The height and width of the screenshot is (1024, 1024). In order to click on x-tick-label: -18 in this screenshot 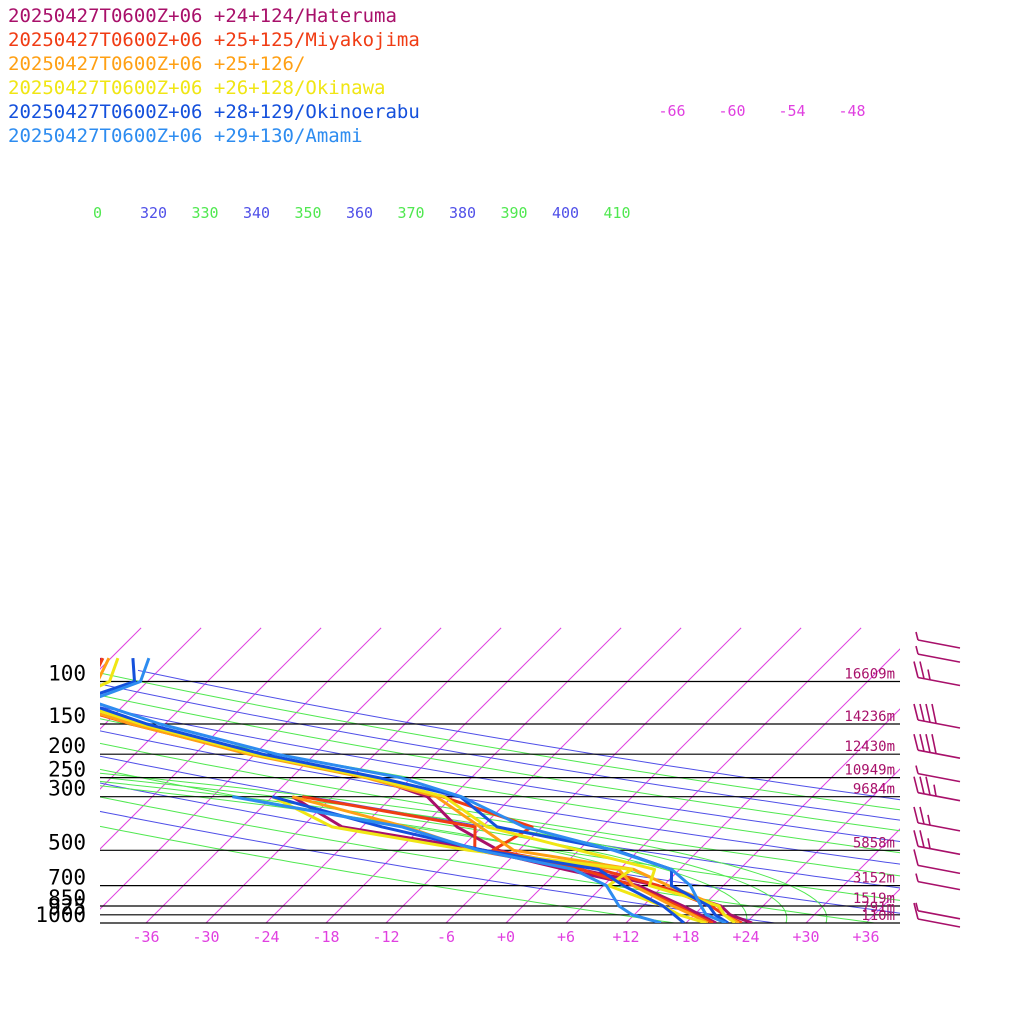, I will do `click(325, 937)`.